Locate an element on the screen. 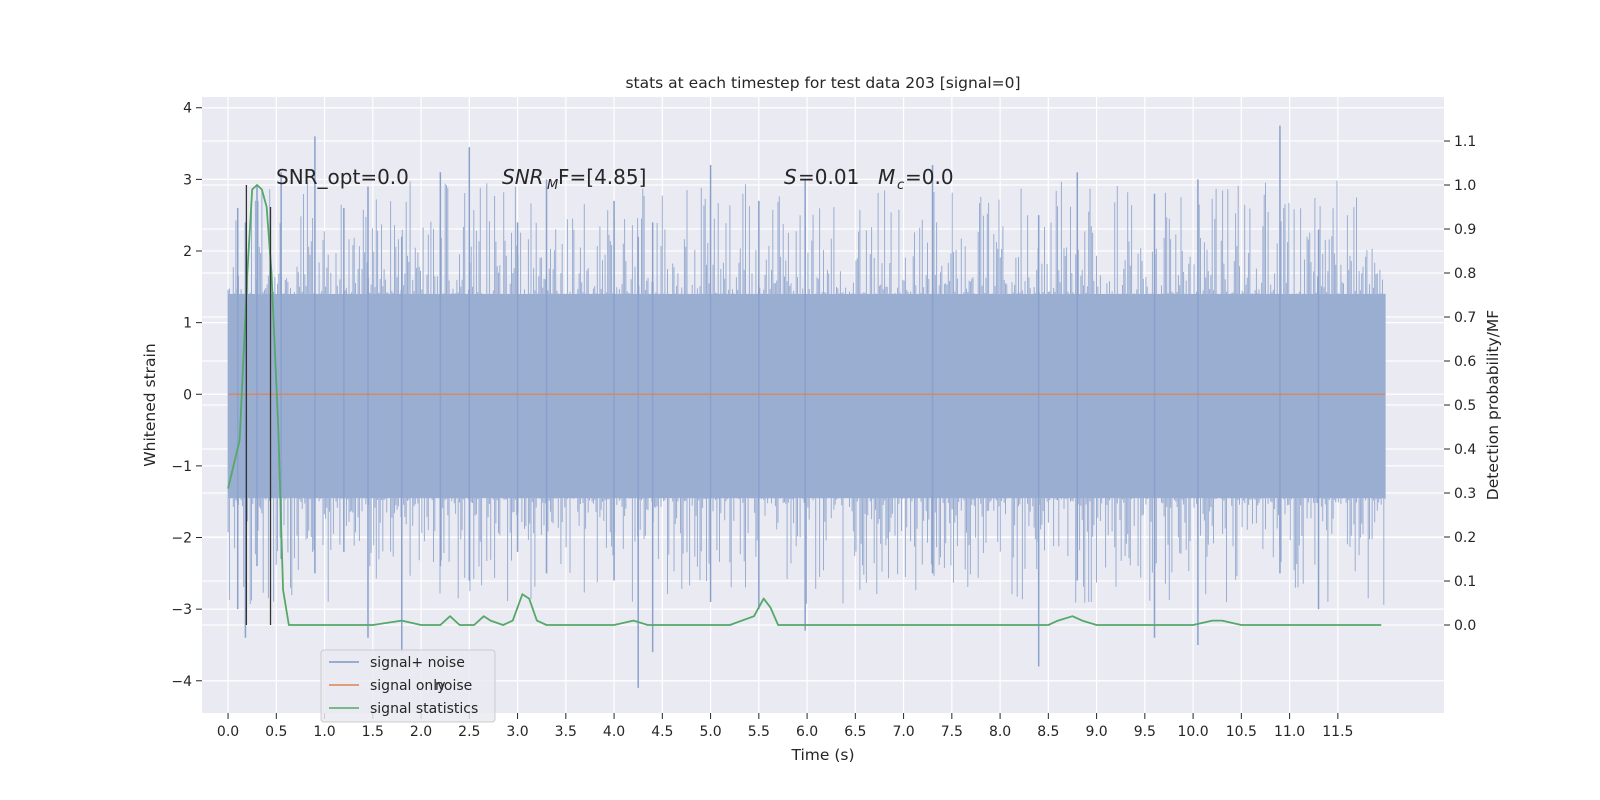 This screenshot has height=800, width=1600. y2-tick-label: 1.0 is located at coordinates (1465, 186).